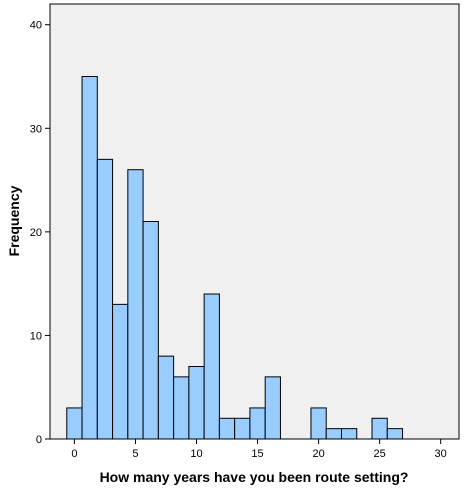  Describe the element at coordinates (196, 454) in the screenshot. I see `x-tick-label: 10` at that location.